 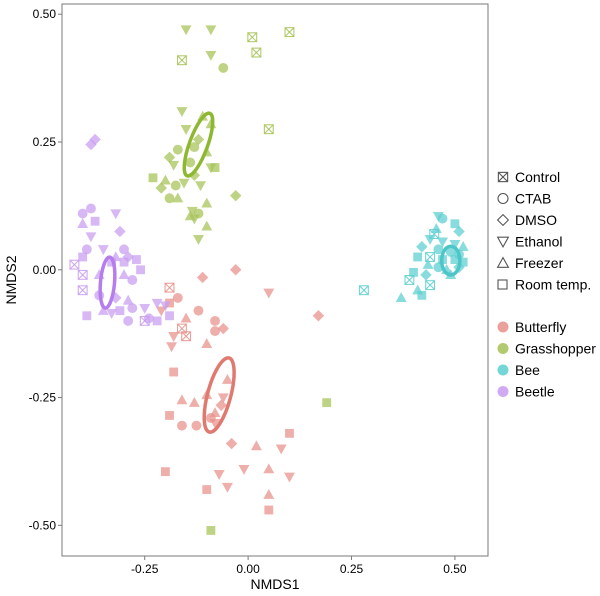 I want to click on x-tick-label: 0.50, so click(x=455, y=569).